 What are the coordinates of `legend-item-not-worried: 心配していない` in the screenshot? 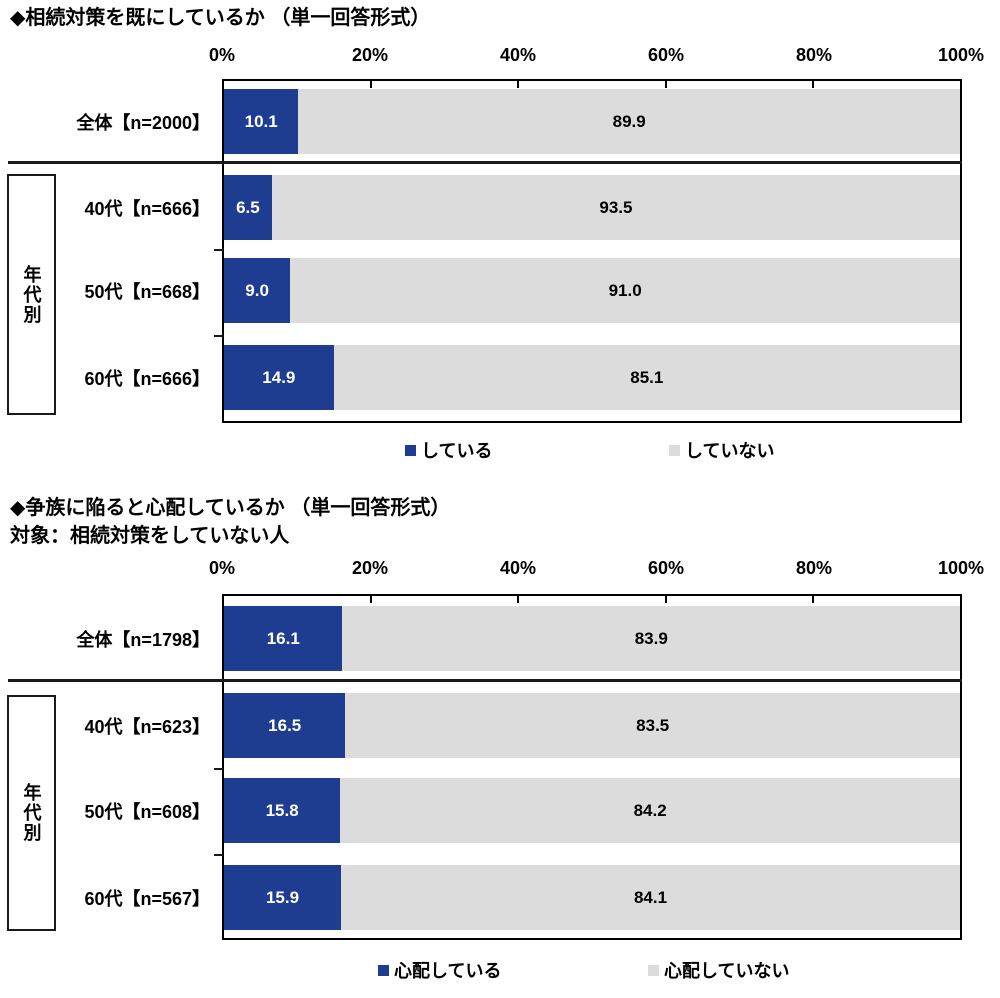 It's located at (718, 970).